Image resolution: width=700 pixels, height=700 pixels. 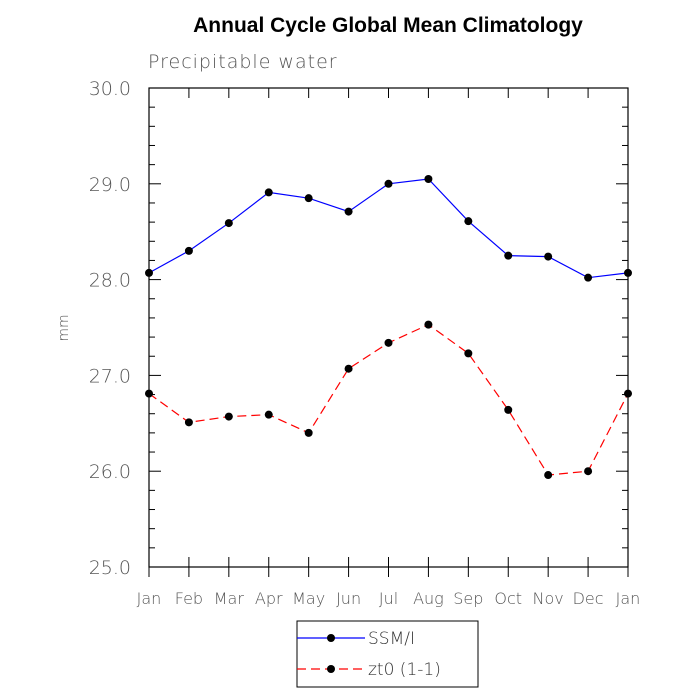 I want to click on x-tick-label: Dec, so click(x=588, y=598).